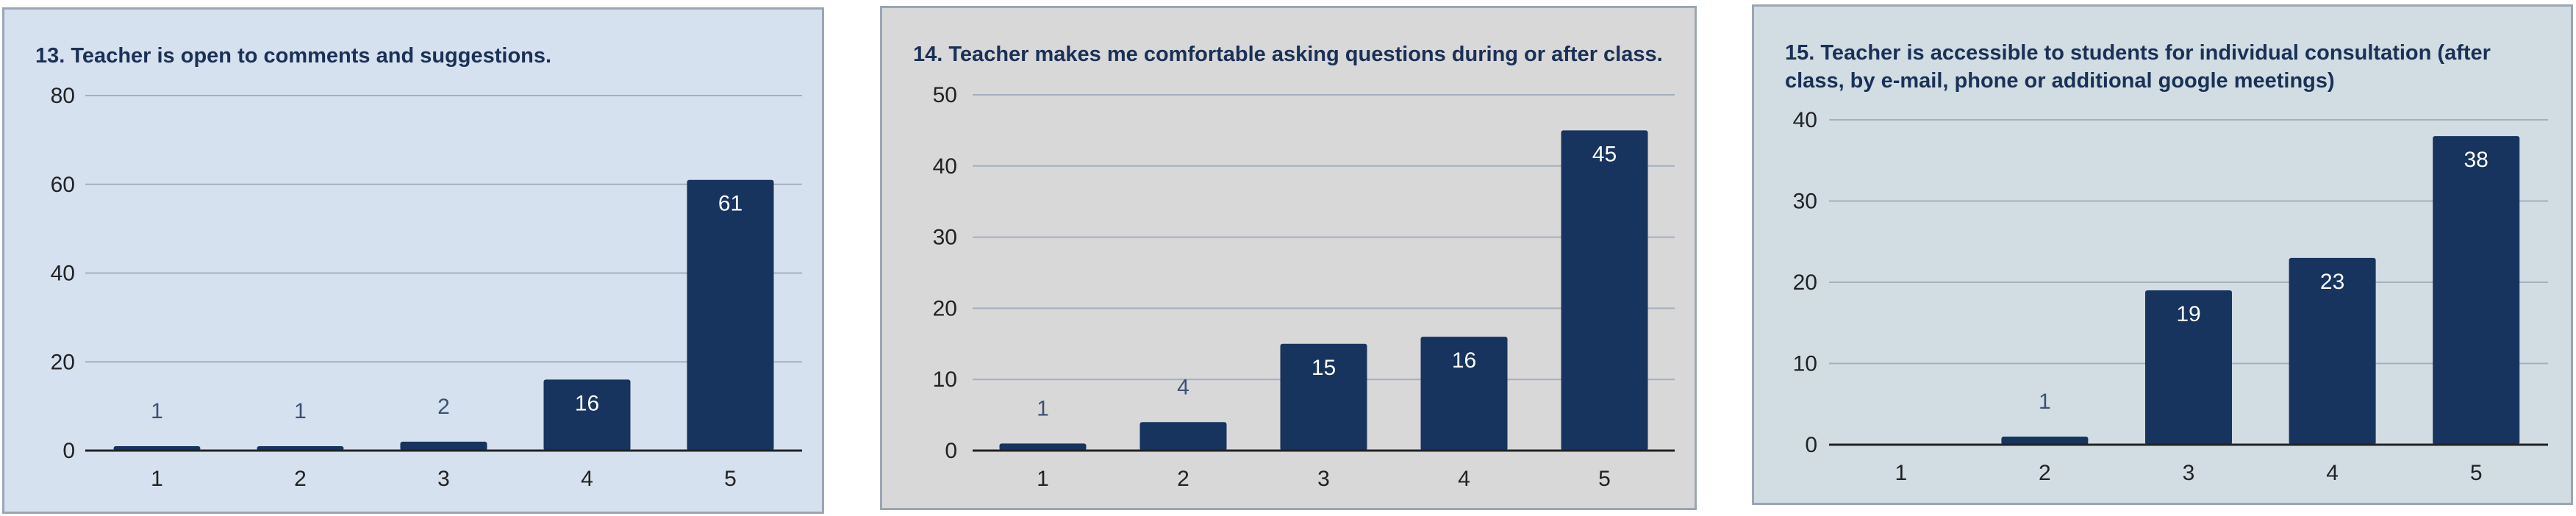 The height and width of the screenshot is (516, 2576). What do you see at coordinates (1604, 154) in the screenshot?
I see `data-label: 45` at bounding box center [1604, 154].